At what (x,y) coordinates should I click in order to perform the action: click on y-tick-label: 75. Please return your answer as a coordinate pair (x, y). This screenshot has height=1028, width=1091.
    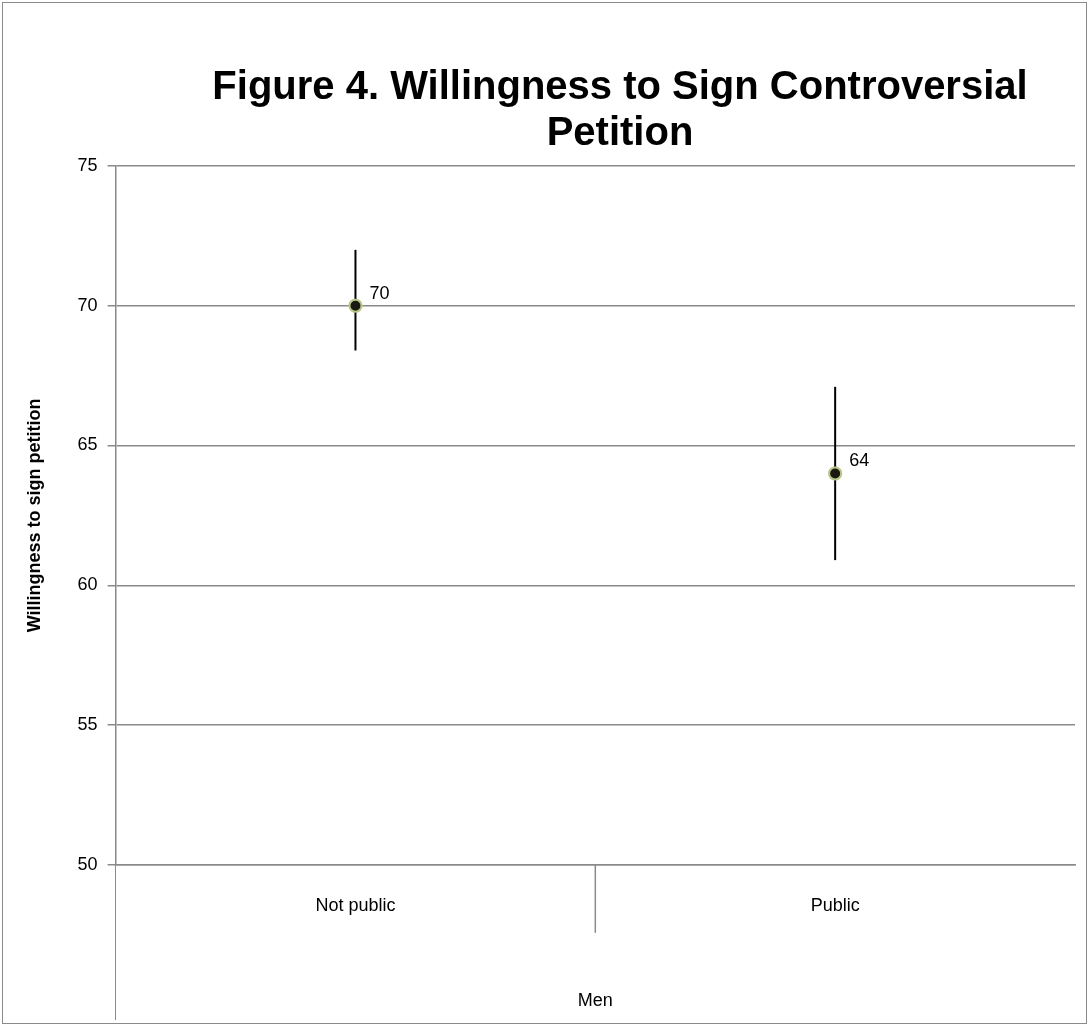
    Looking at the image, I should click on (87, 164).